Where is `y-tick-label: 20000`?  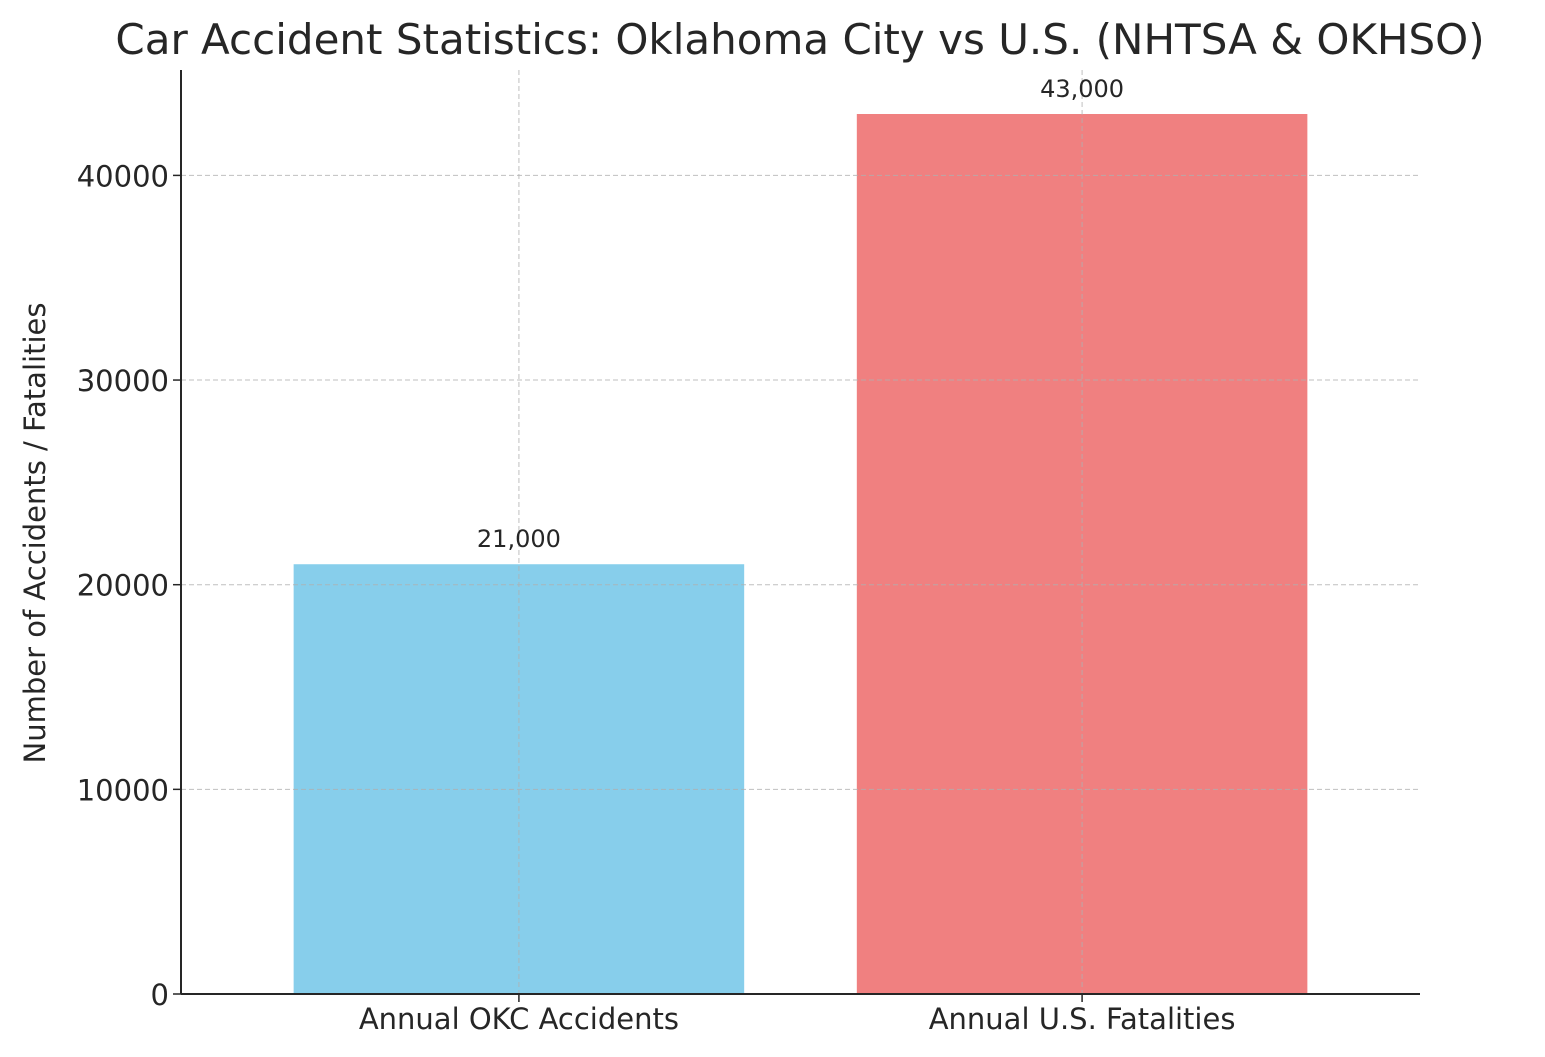
y-tick-label: 20000 is located at coordinates (123, 586).